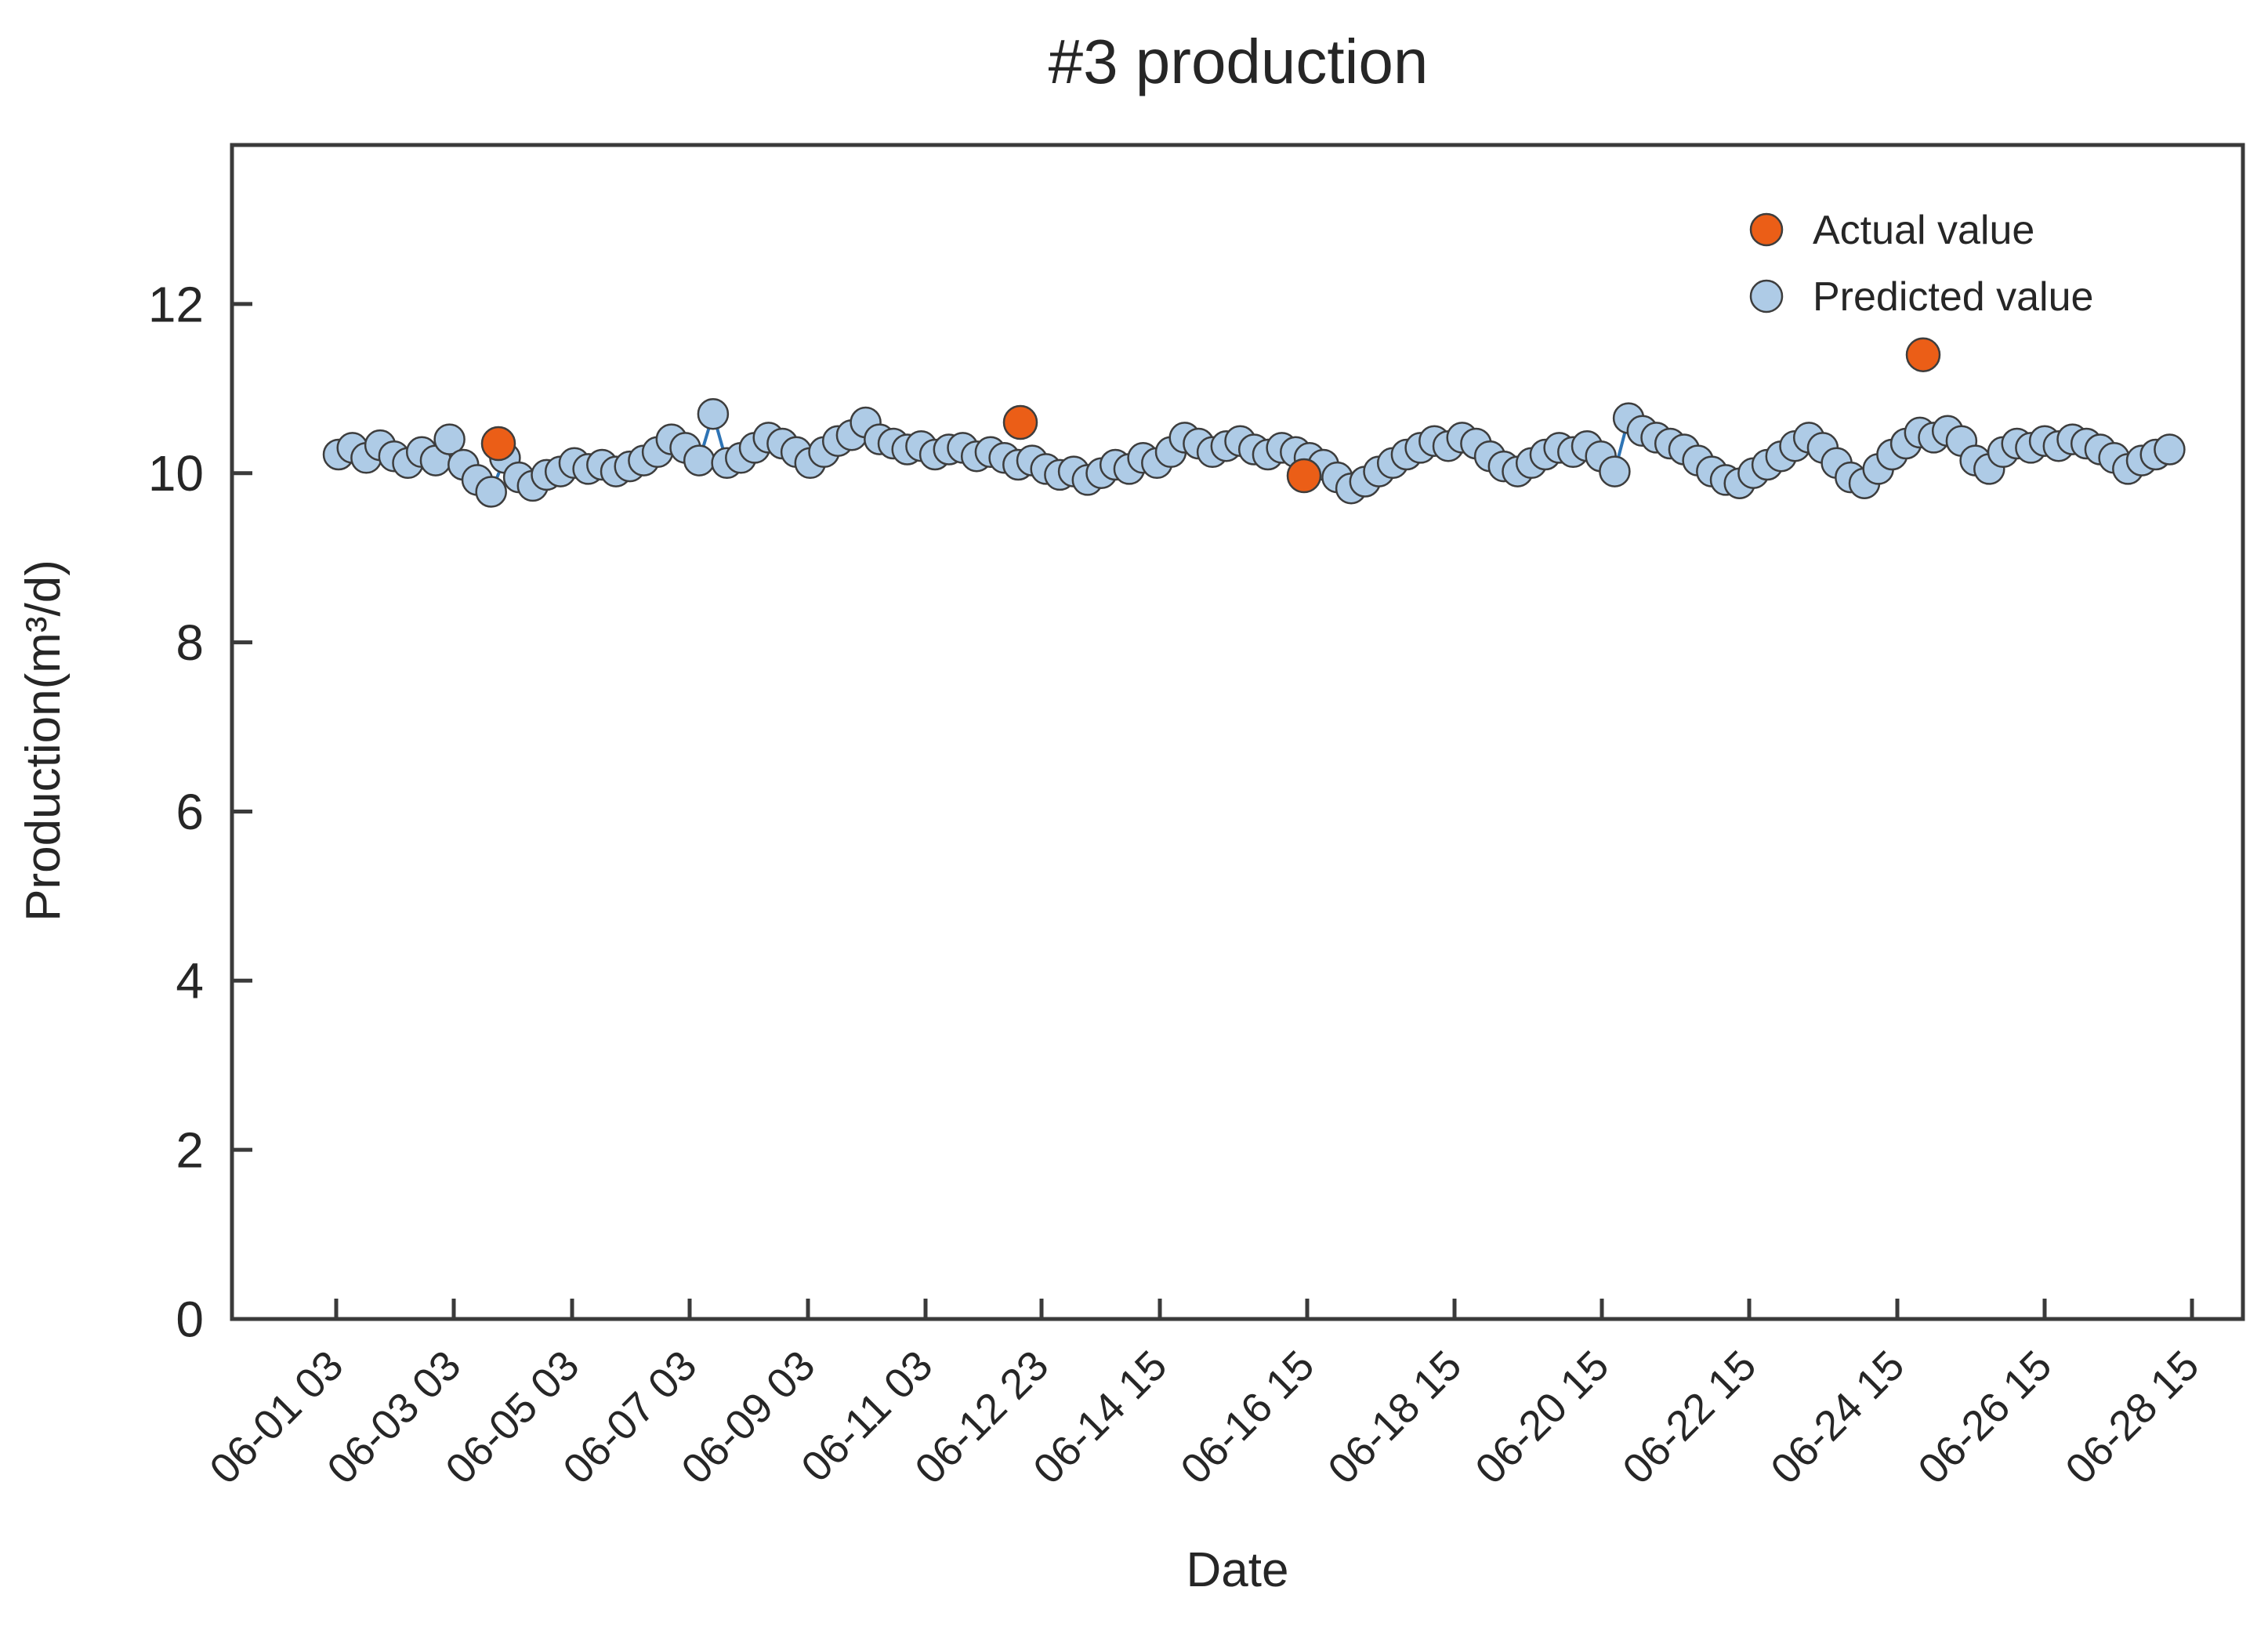  Describe the element at coordinates (190, 812) in the screenshot. I see `y-tick-label: 6` at that location.